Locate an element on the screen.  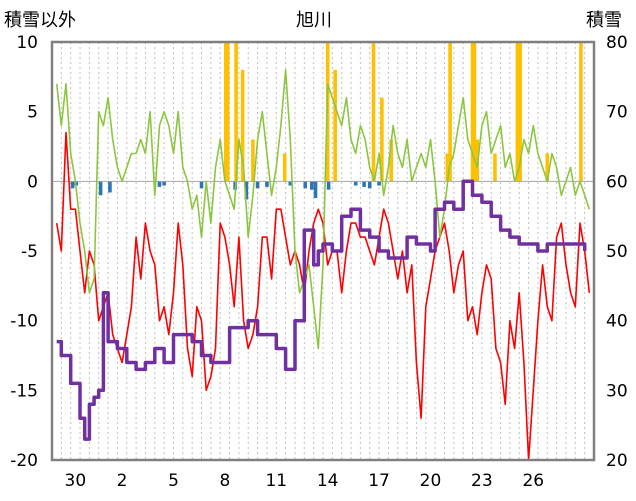
x-tick-label: 20 is located at coordinates (431, 481).